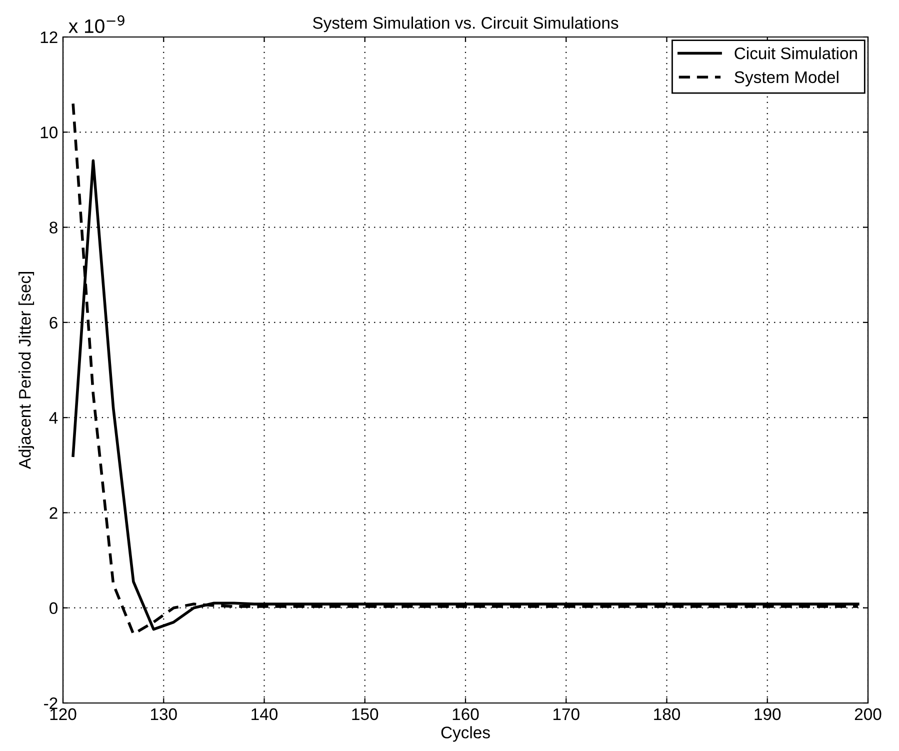 This screenshot has height=751, width=899. Describe the element at coordinates (786, 78) in the screenshot. I see `legend-label: System Model` at that location.